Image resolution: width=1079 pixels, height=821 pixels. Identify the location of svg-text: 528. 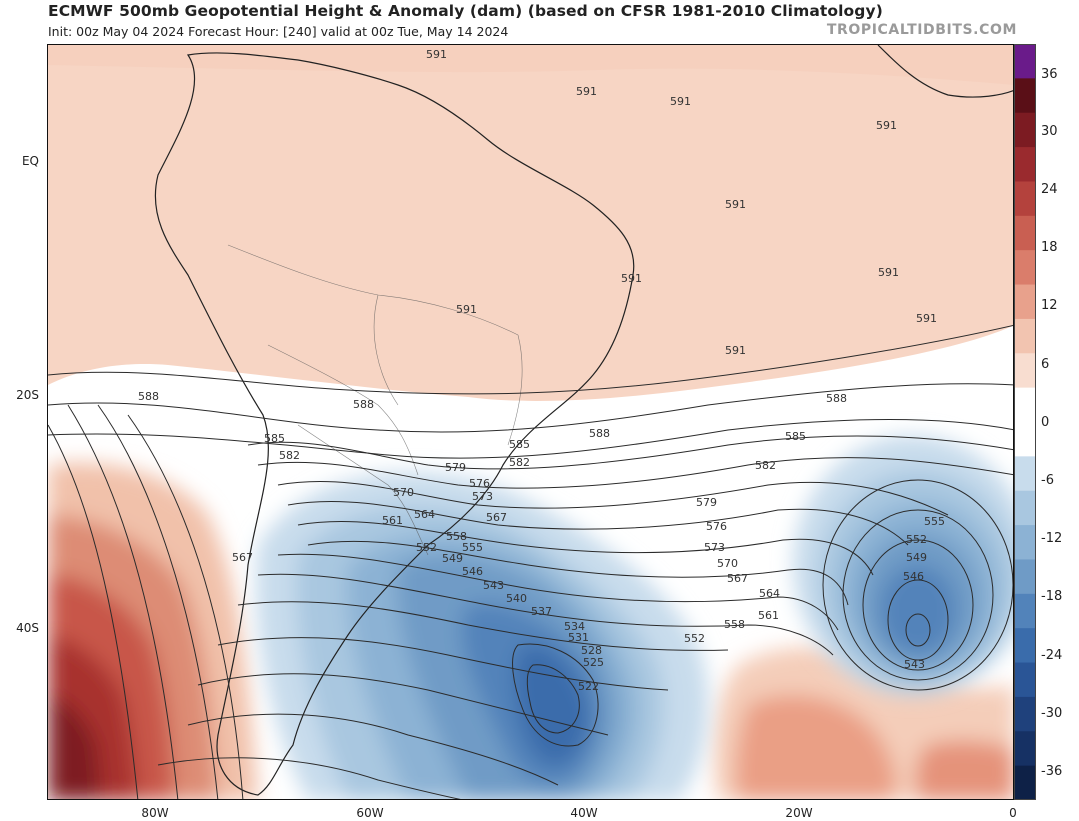
(591, 650).